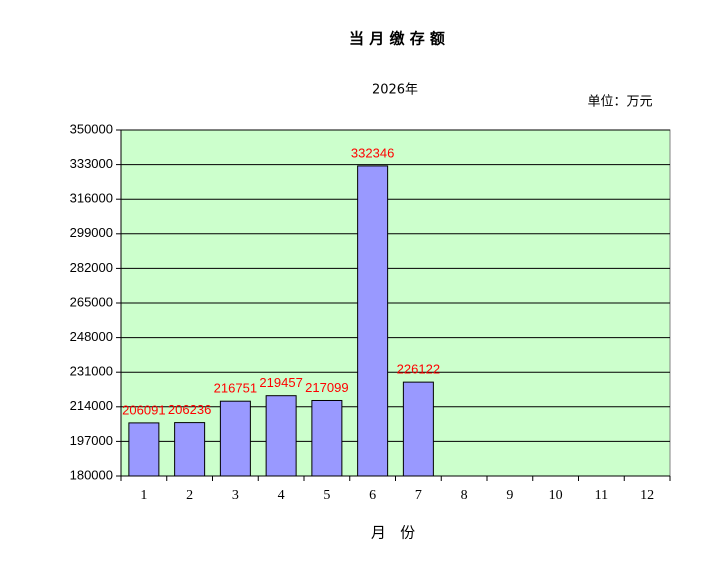 Image resolution: width=720 pixels, height=580 pixels. What do you see at coordinates (281, 495) in the screenshot?
I see `x-tick-label: 4` at bounding box center [281, 495].